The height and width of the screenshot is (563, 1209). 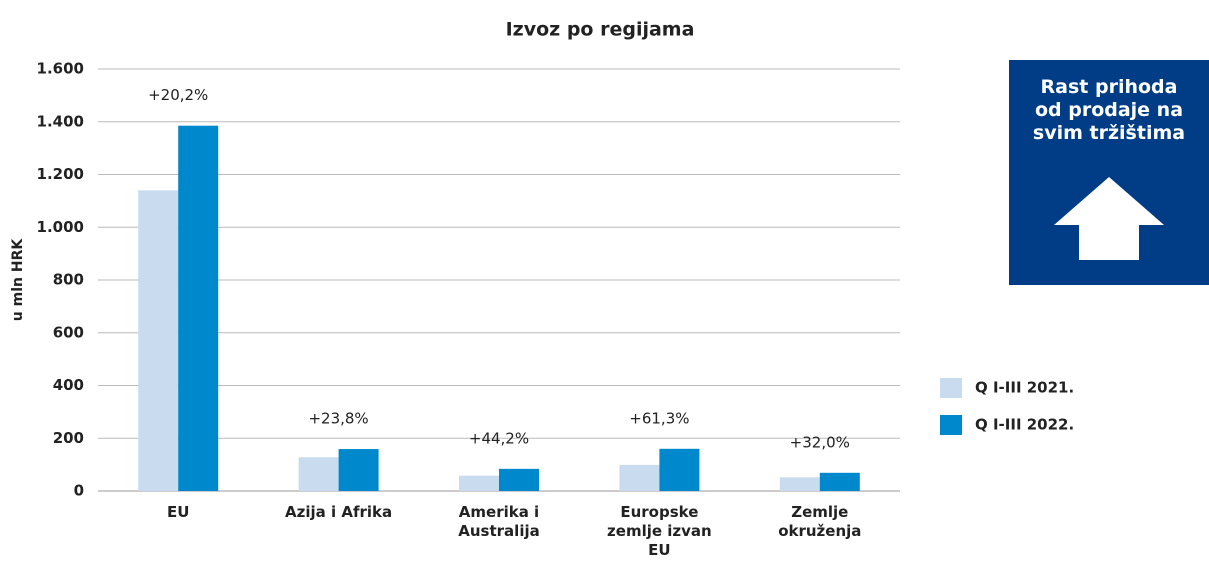 What do you see at coordinates (79, 491) in the screenshot?
I see `y-tick-label: 0` at bounding box center [79, 491].